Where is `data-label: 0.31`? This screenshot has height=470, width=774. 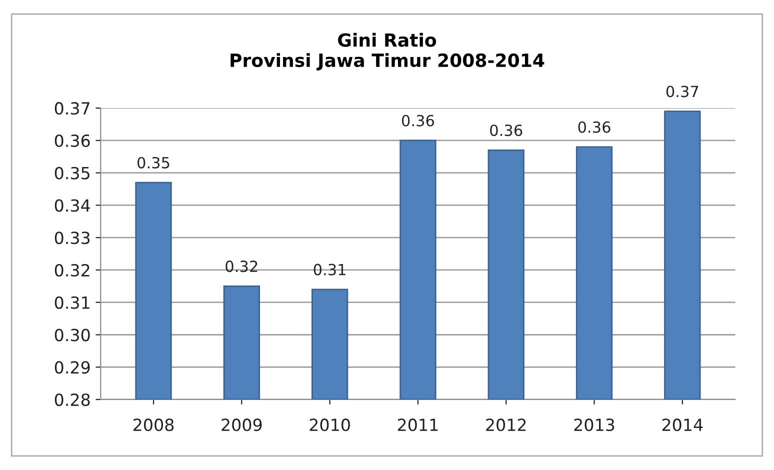
data-label: 0.31 is located at coordinates (330, 270).